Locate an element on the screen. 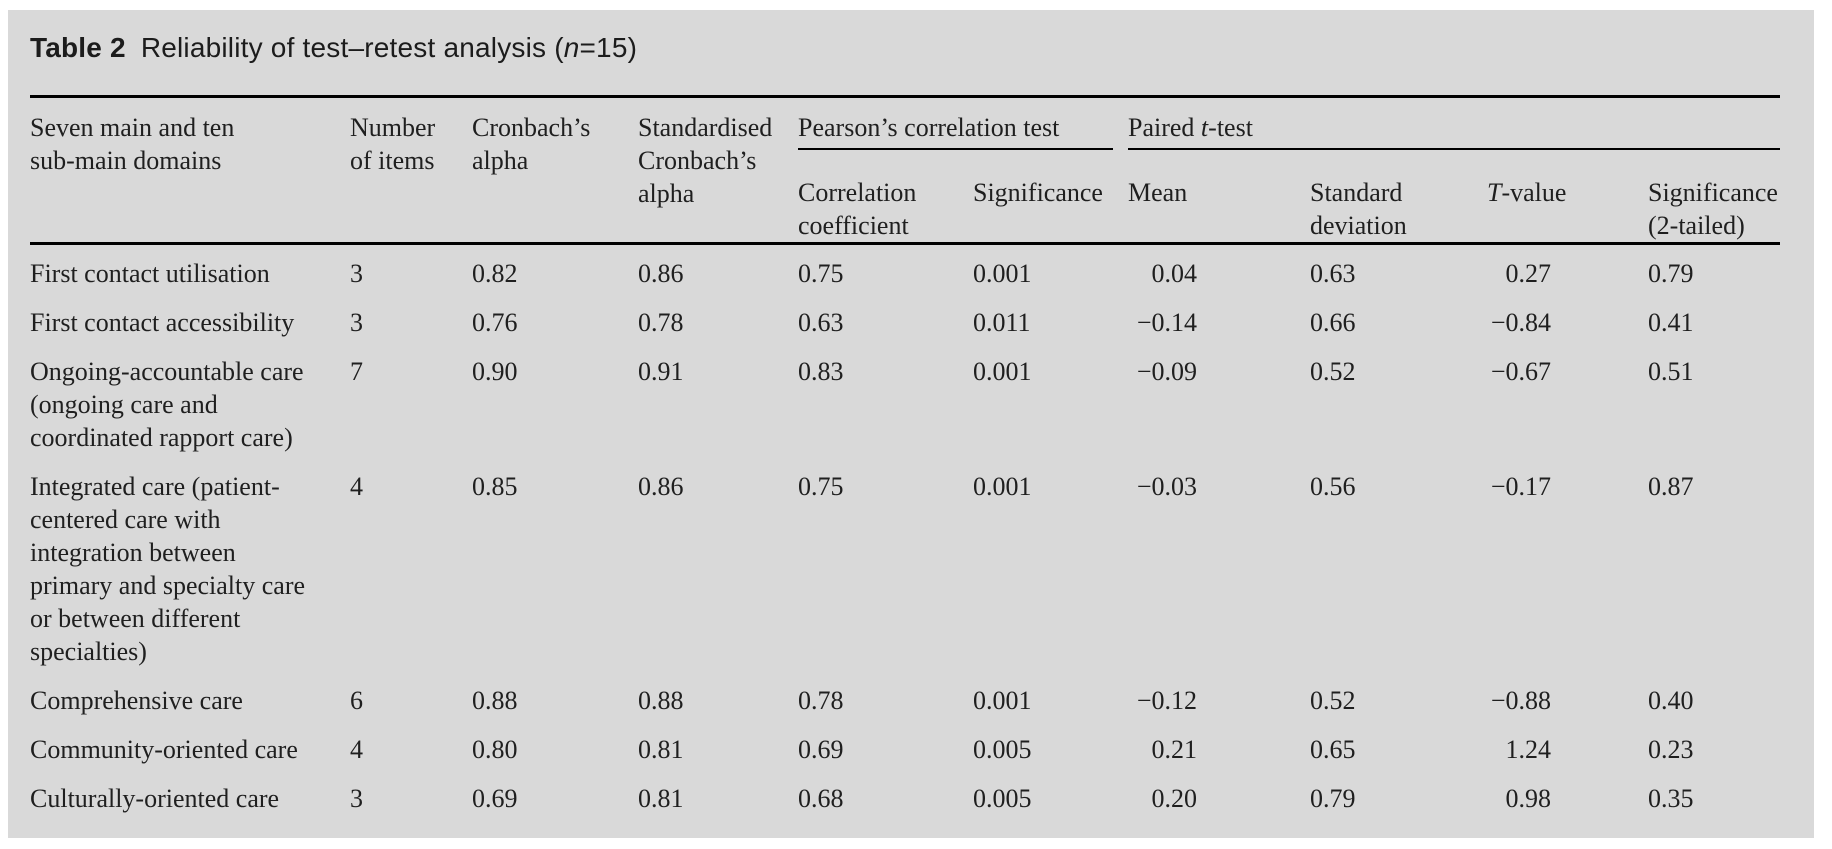 Image resolution: width=1832 pixels, height=849 pixels. cell-cronbach: 0.88 is located at coordinates (495, 700).